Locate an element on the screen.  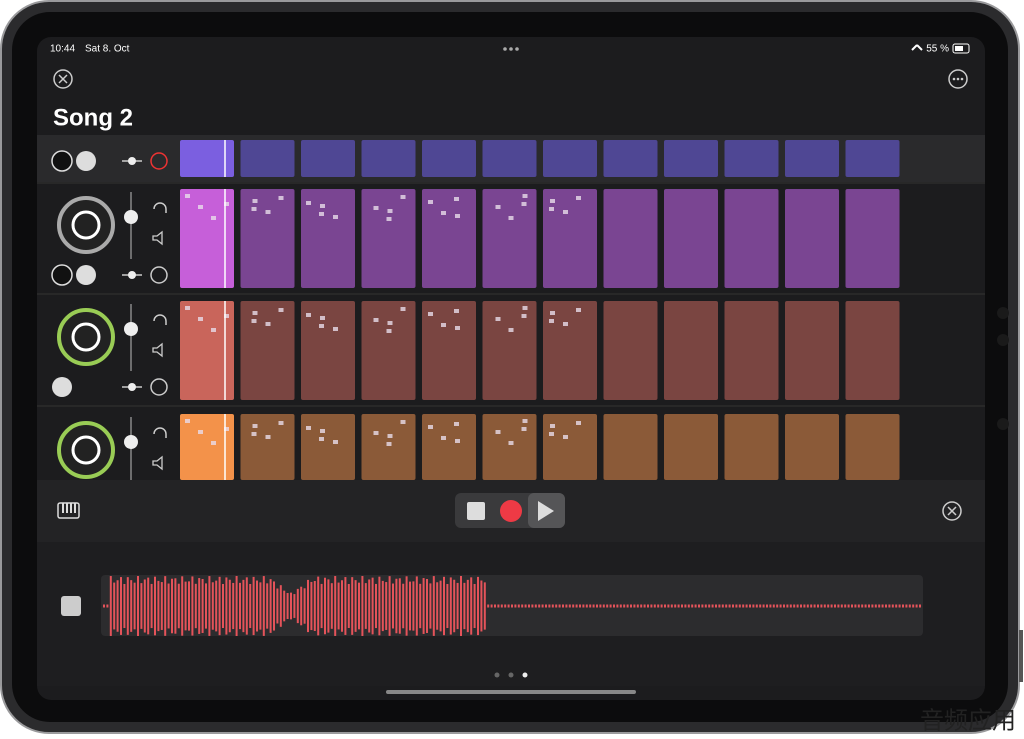
stop-button is located at coordinates (476, 511).